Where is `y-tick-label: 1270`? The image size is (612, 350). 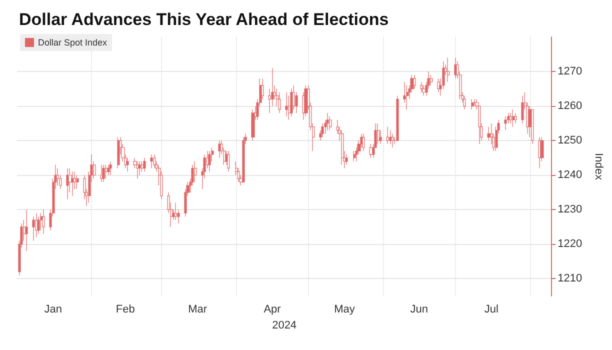
y-tick-label: 1270 is located at coordinates (570, 72).